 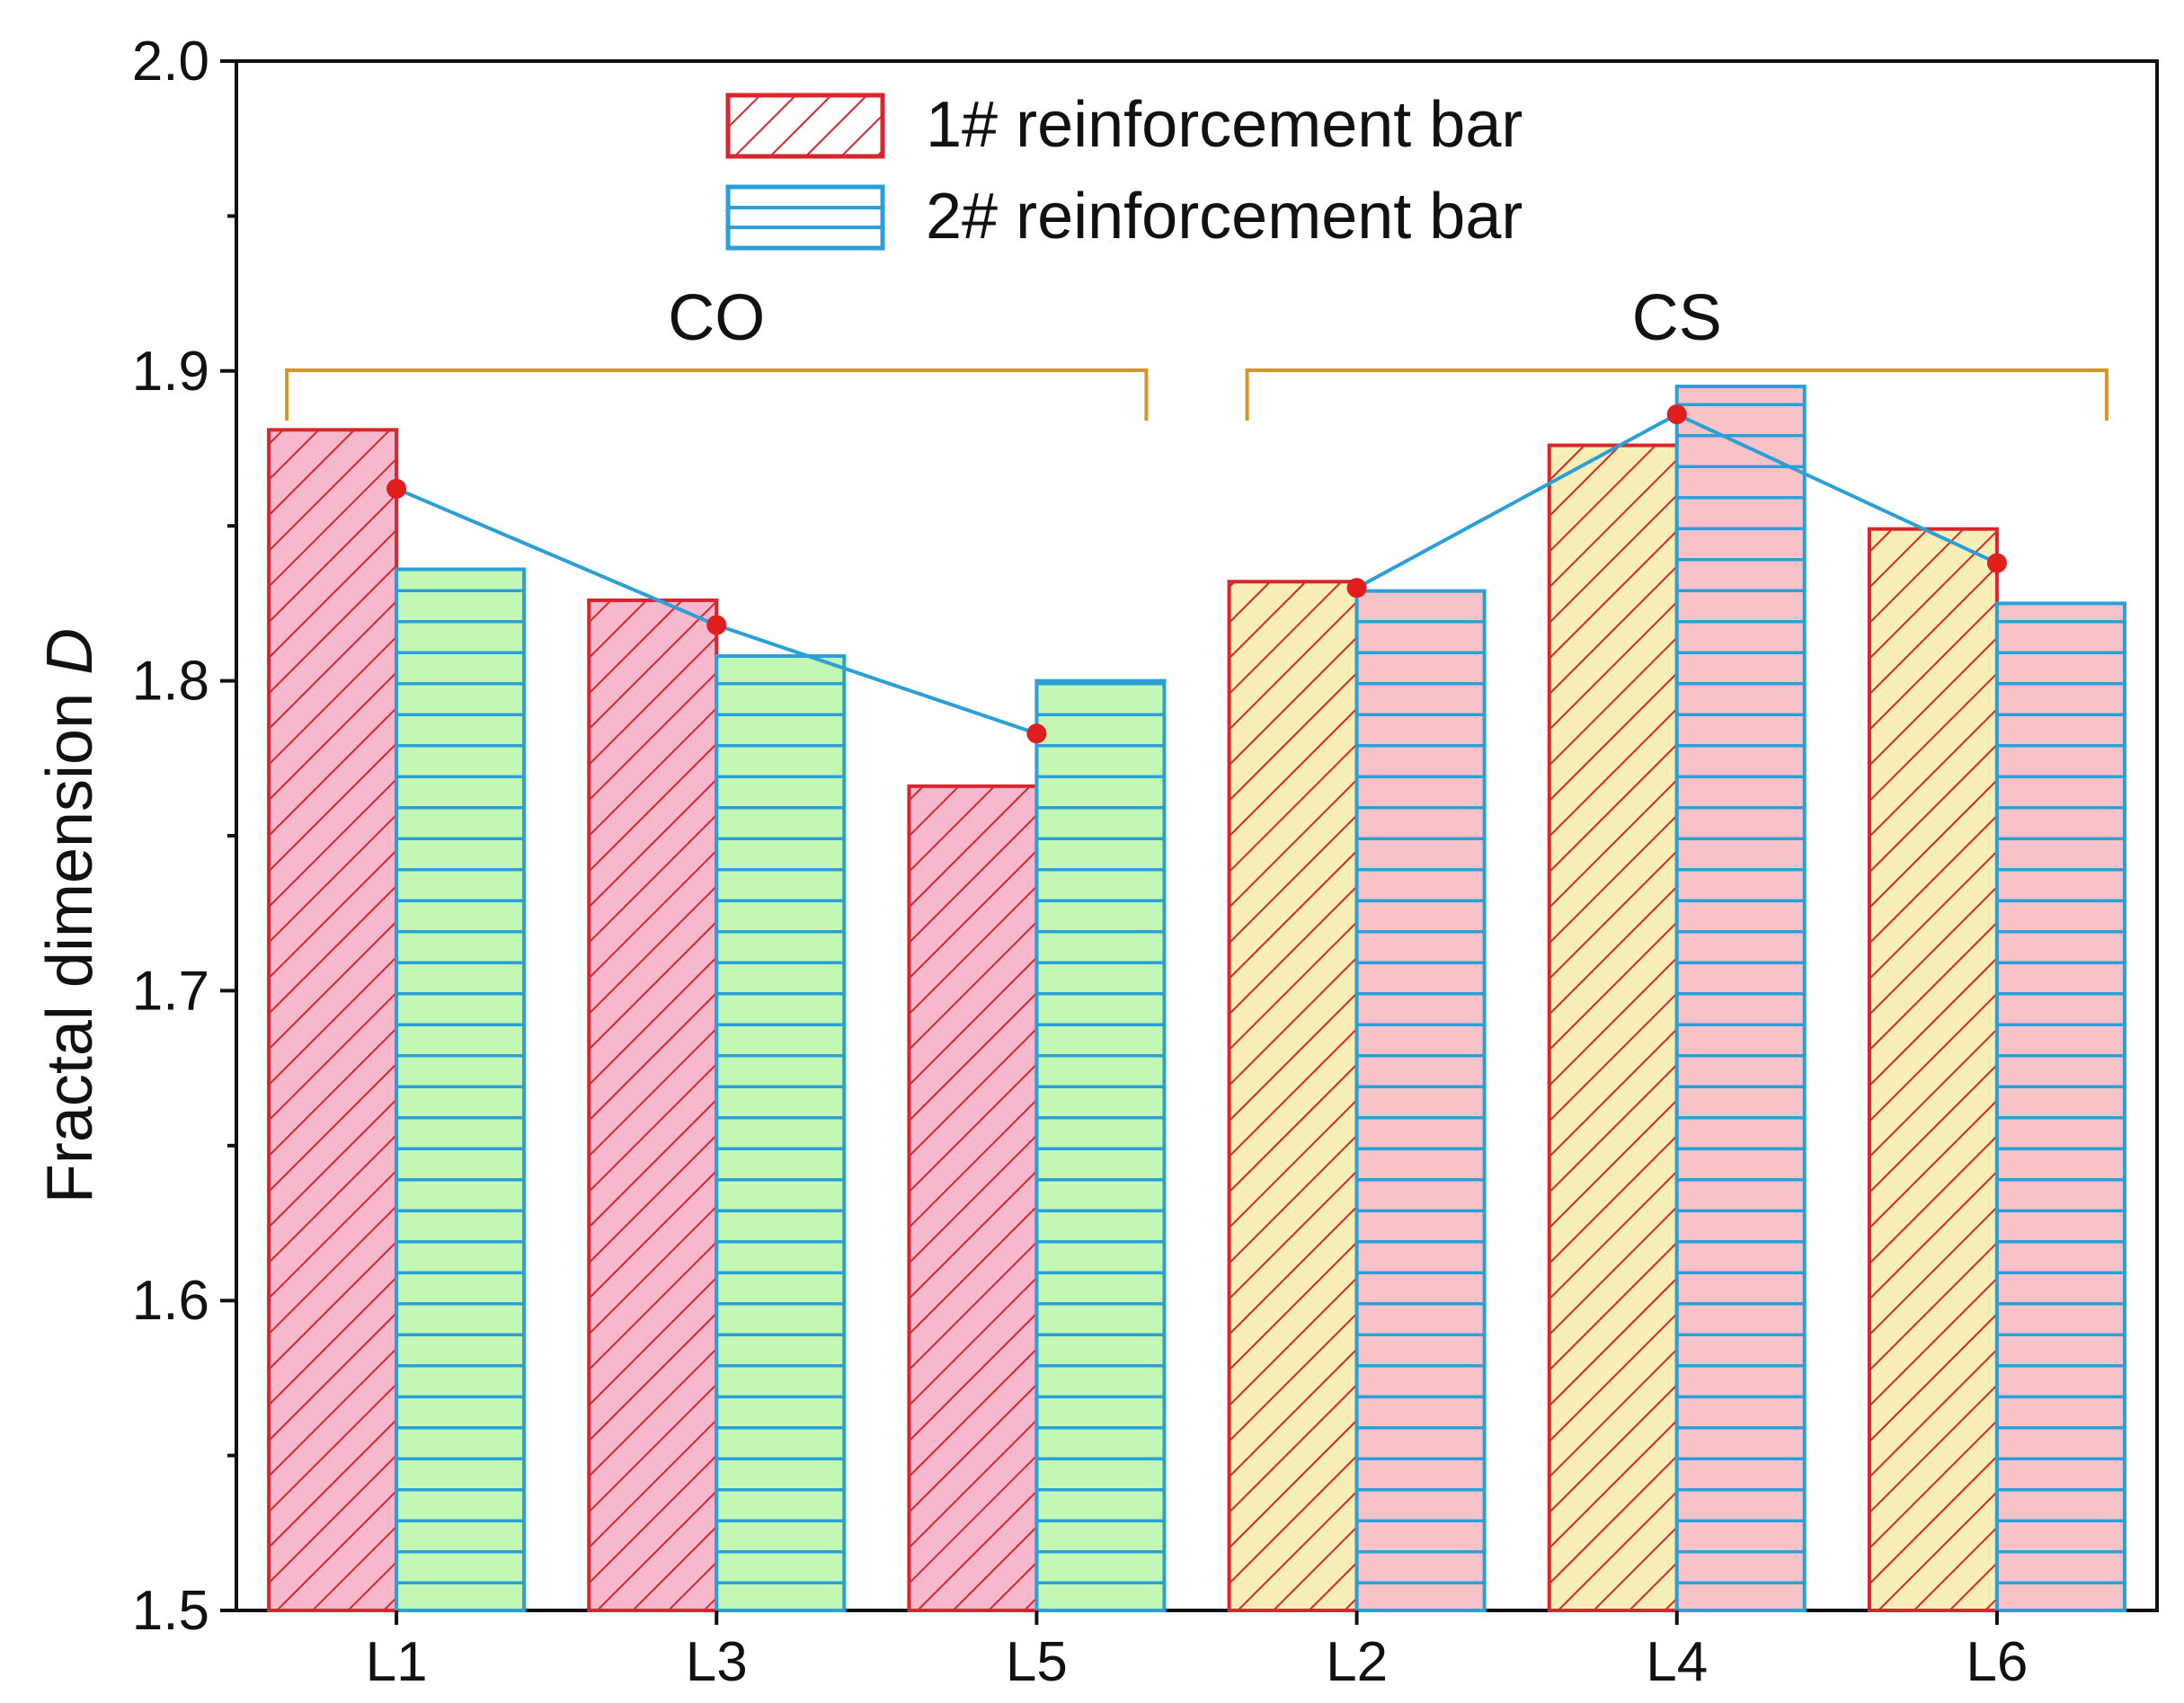 I want to click on y-tick-label-1.6: 1.6, so click(x=170, y=1301).